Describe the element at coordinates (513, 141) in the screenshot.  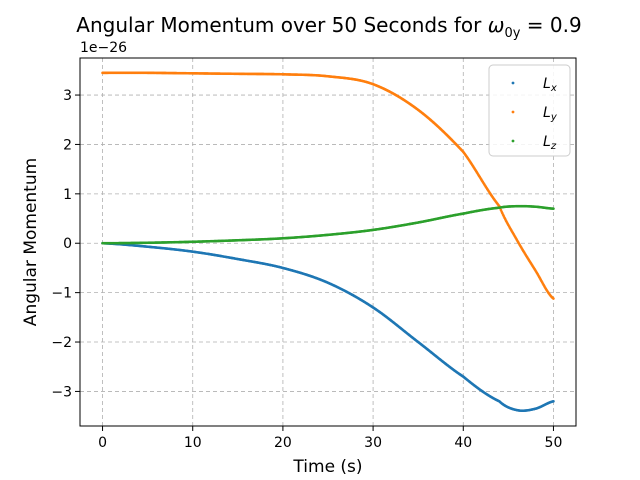
I see `legend-marker-z` at that location.